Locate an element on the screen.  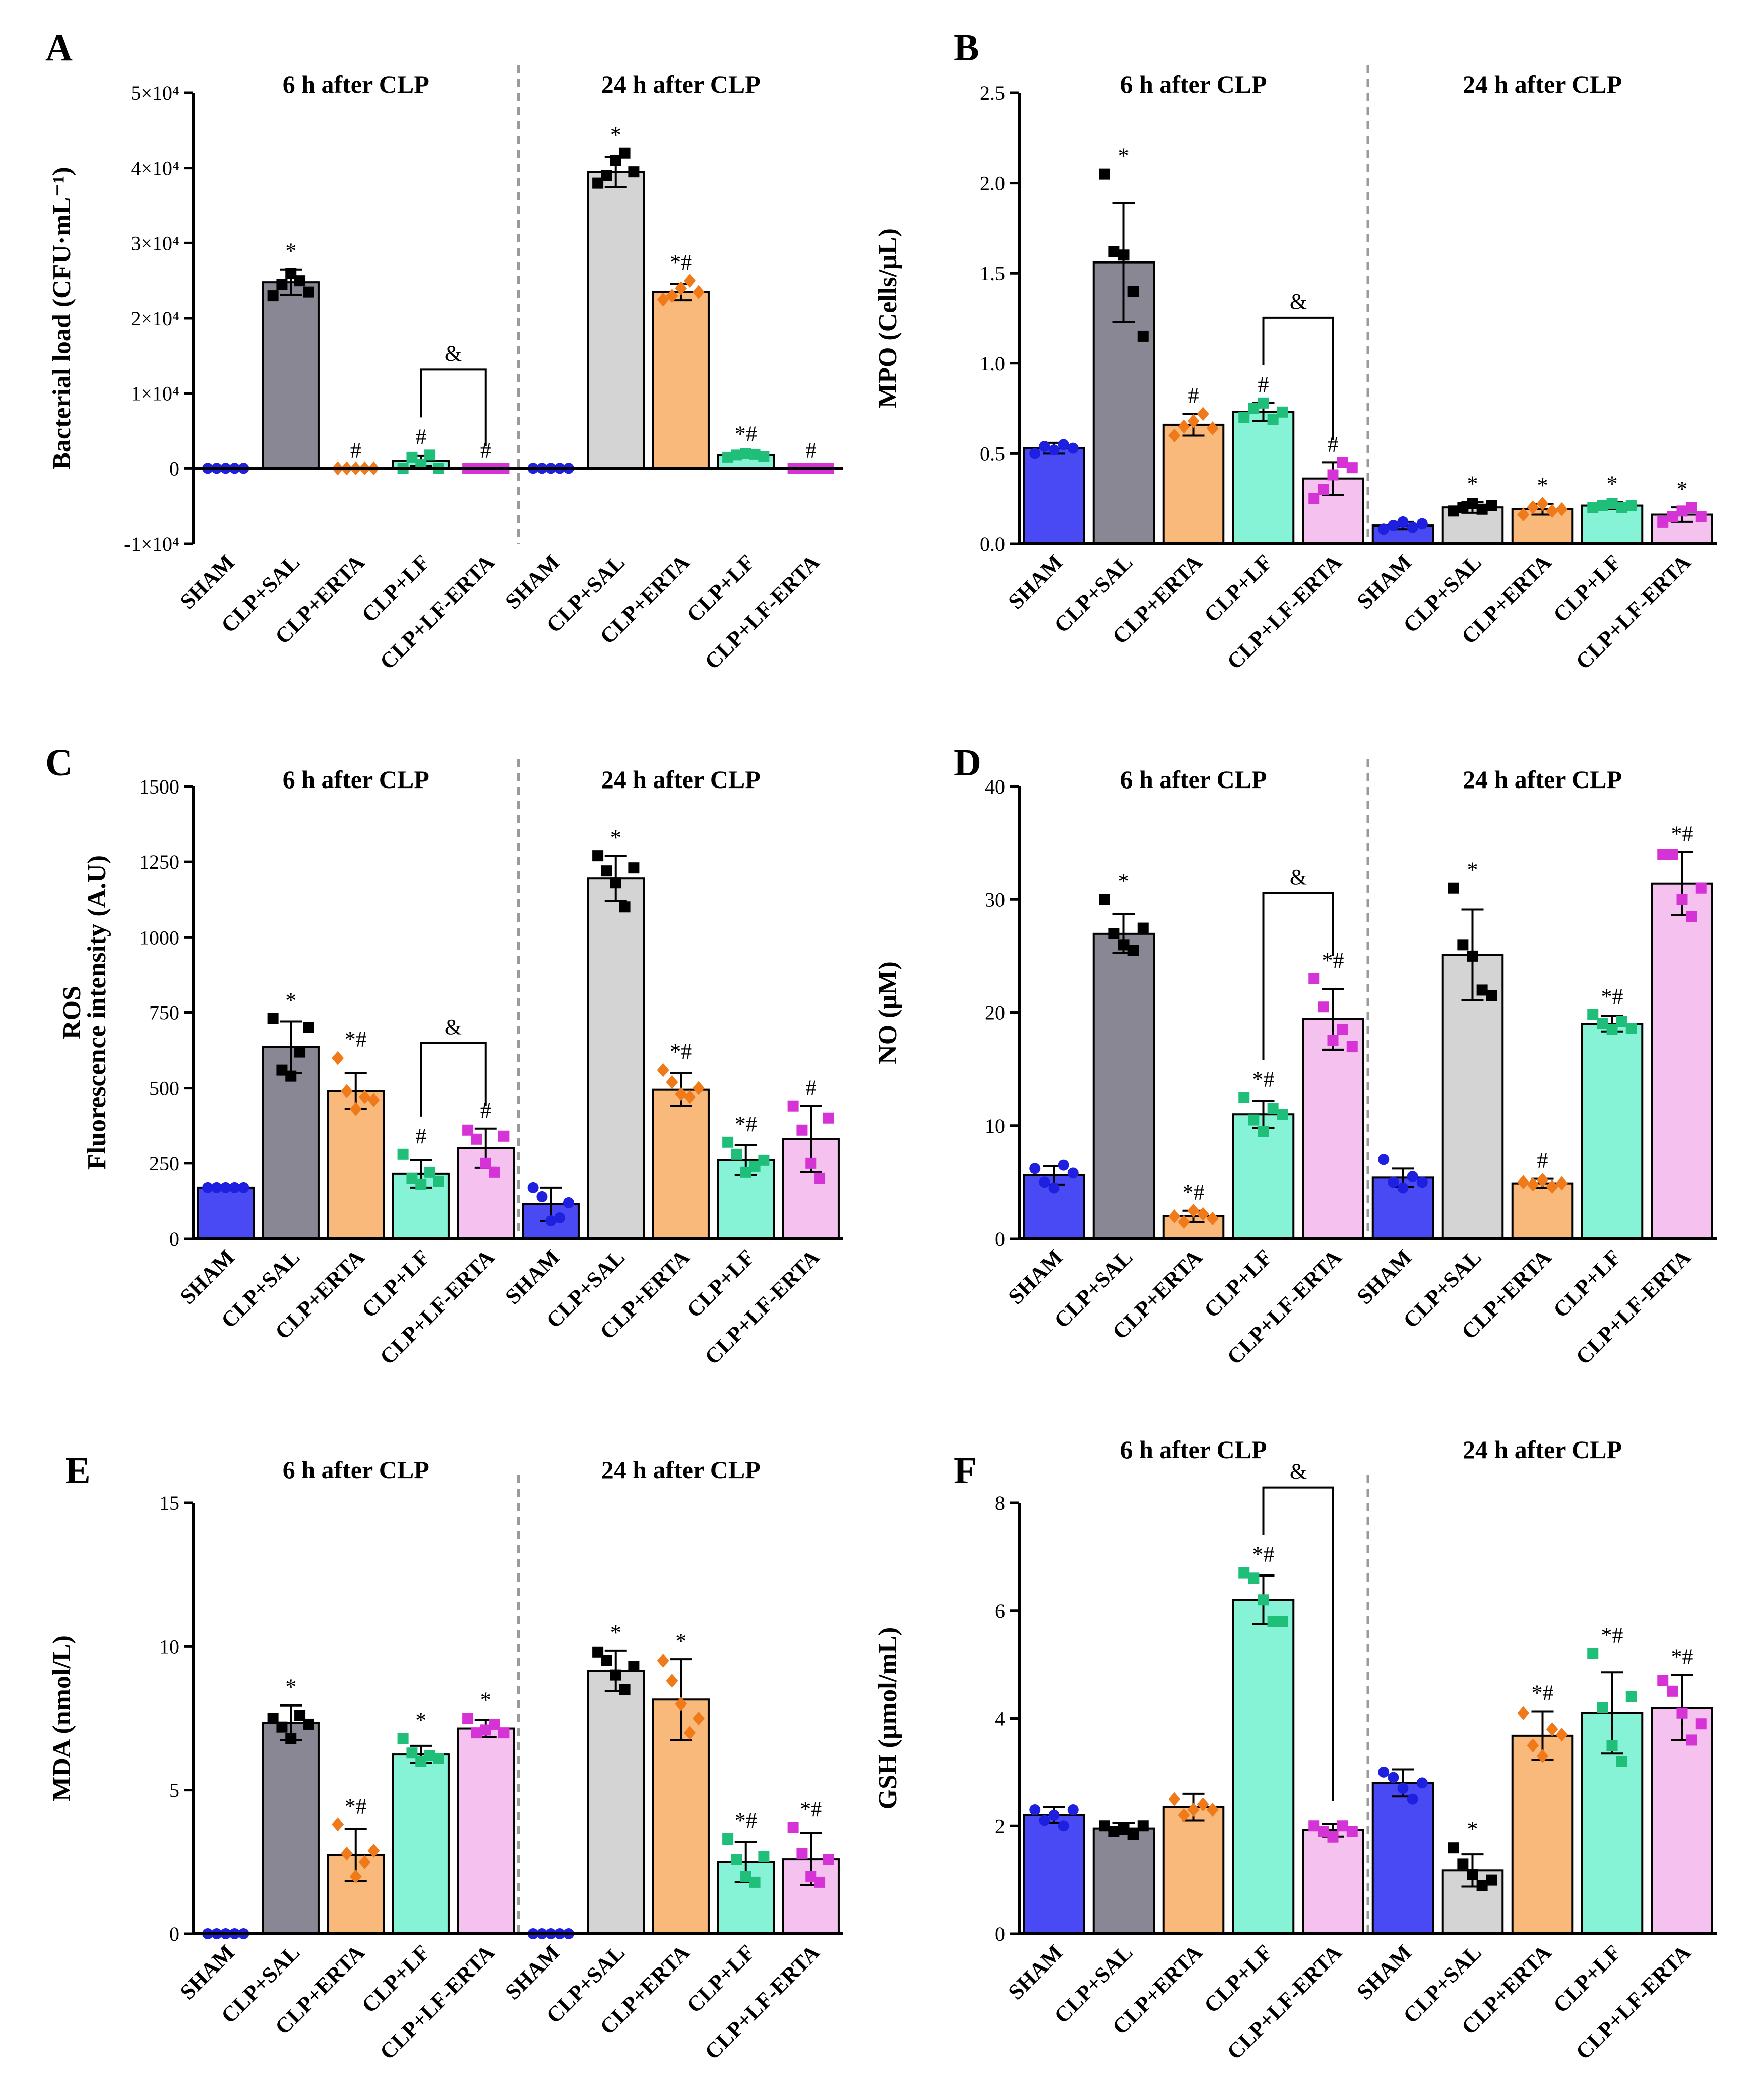
y-tick-label: 3×10⁴ is located at coordinates (155, 243).